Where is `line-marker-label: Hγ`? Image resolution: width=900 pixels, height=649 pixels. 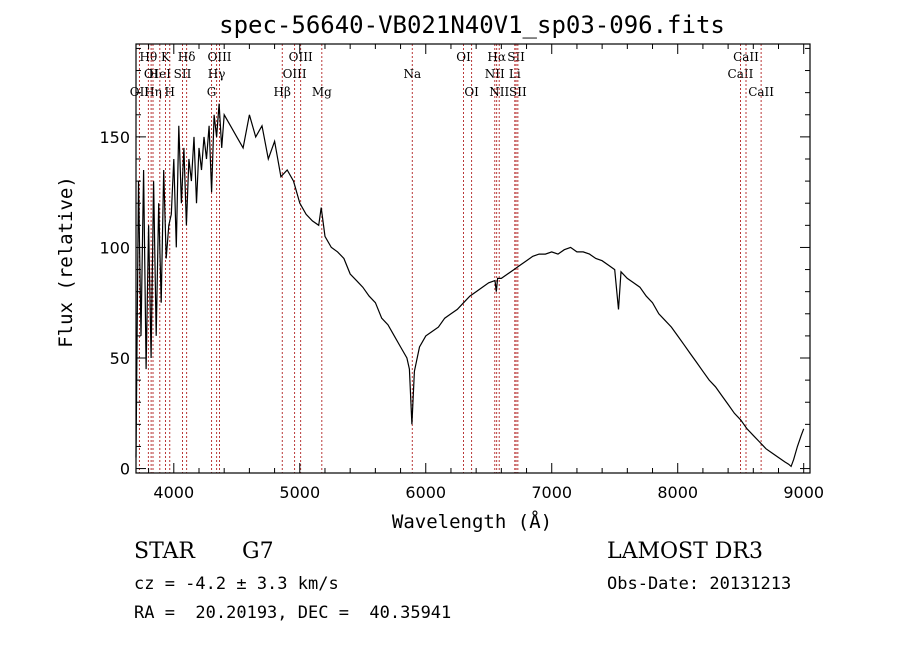
line-marker-label: Hγ is located at coordinates (217, 74).